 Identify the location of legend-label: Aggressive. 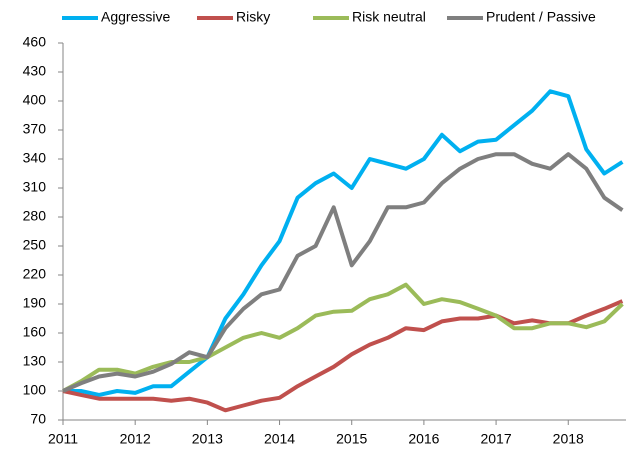
(135, 17).